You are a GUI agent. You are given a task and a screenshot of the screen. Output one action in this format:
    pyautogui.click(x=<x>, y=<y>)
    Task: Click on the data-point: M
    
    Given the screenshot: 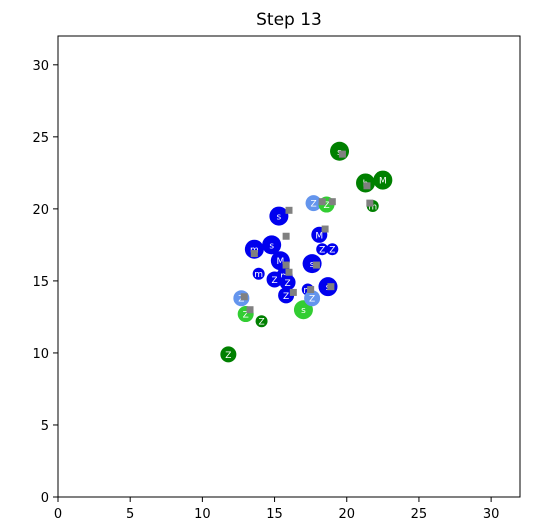 What is the action you would take?
    pyautogui.click(x=383, y=180)
    